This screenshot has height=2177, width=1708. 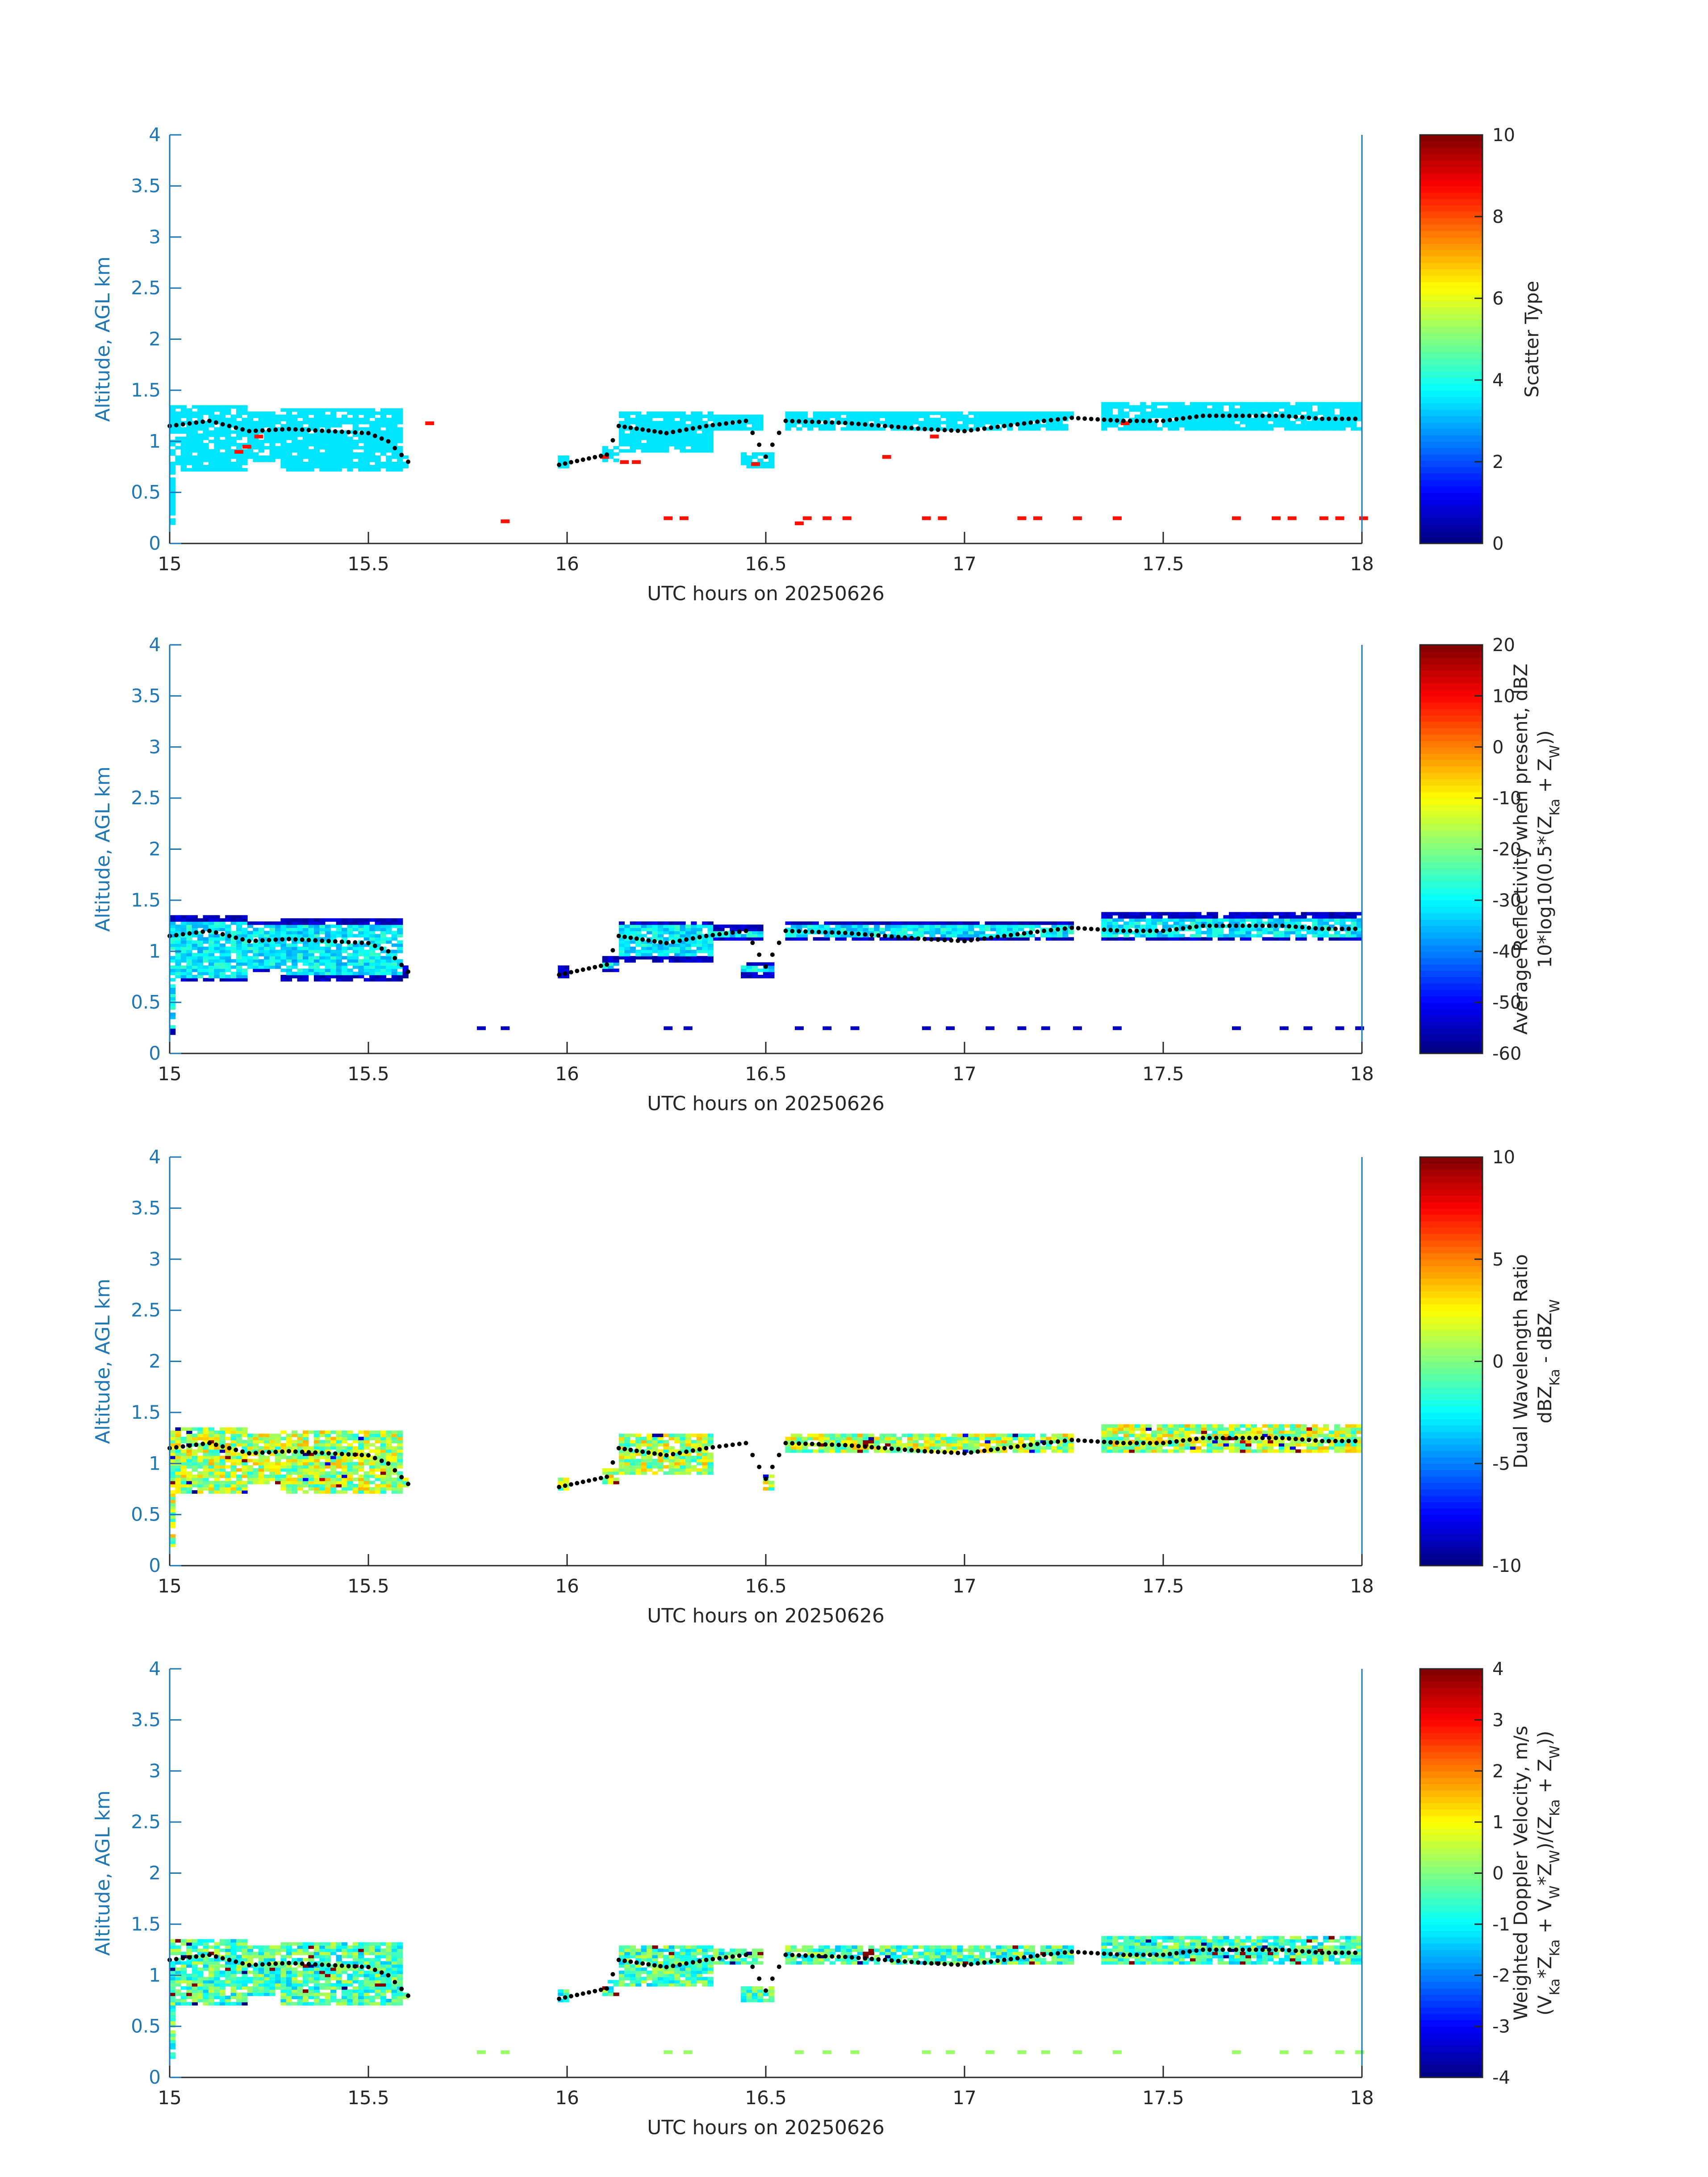 I want to click on colorbar-segment, so click(x=1451, y=941).